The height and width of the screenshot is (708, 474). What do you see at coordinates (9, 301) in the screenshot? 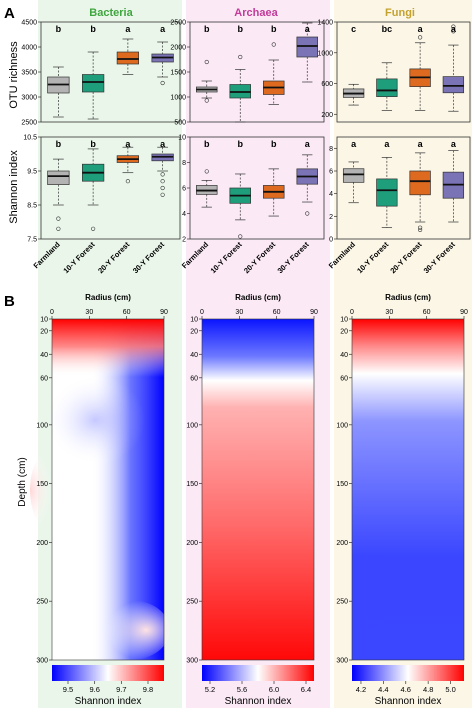
I see `panel-label-b: B` at bounding box center [9, 301].